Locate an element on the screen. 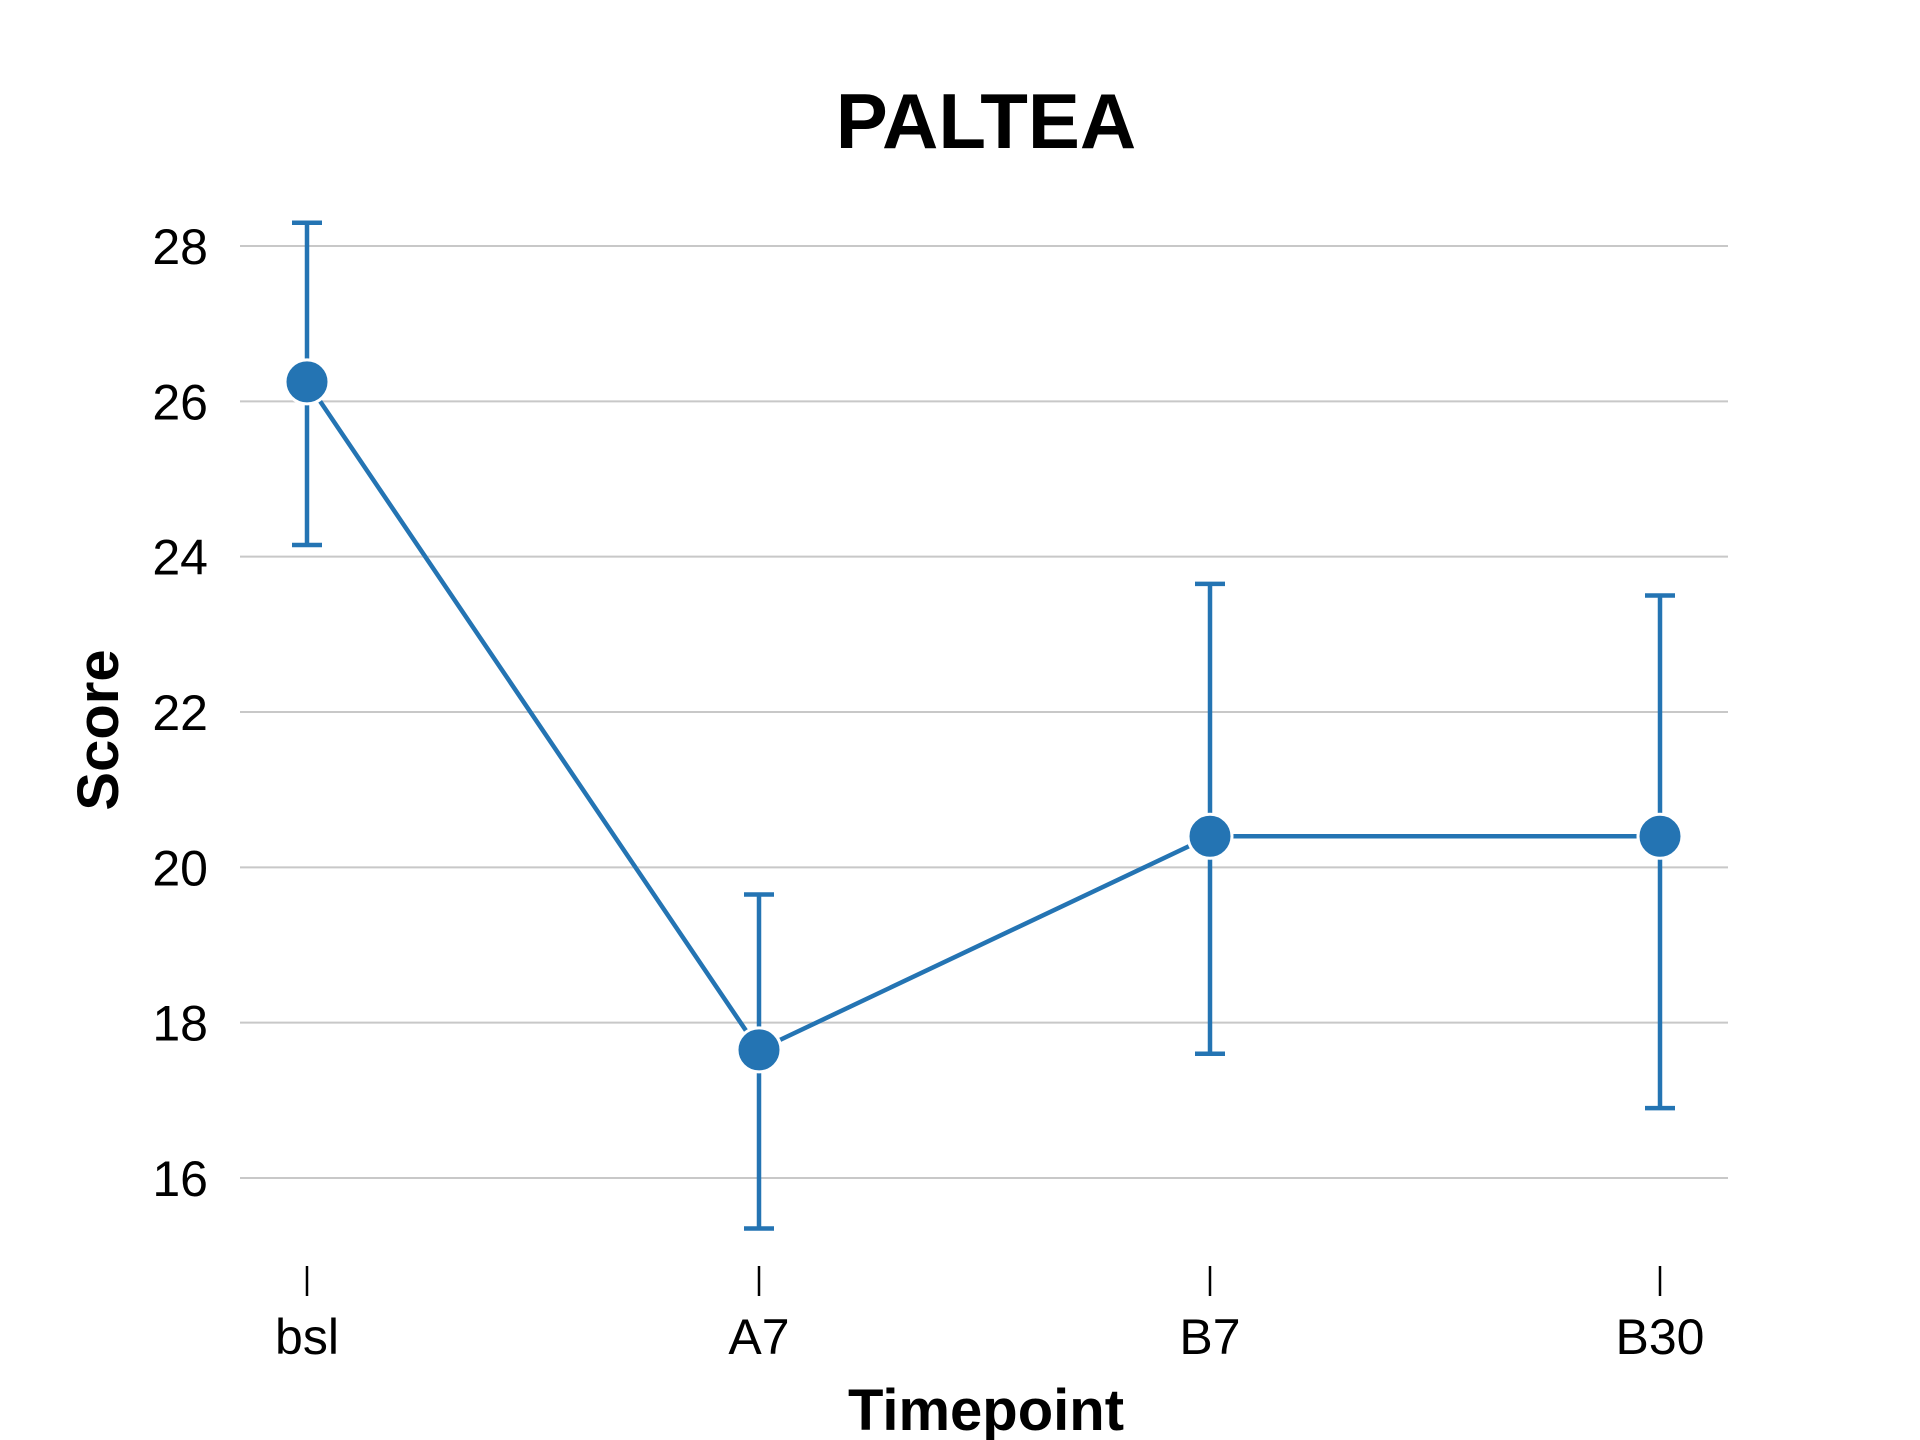 This screenshot has width=1920, height=1440. x-axis: bsl A7 B7 B30 is located at coordinates (989, 1315).